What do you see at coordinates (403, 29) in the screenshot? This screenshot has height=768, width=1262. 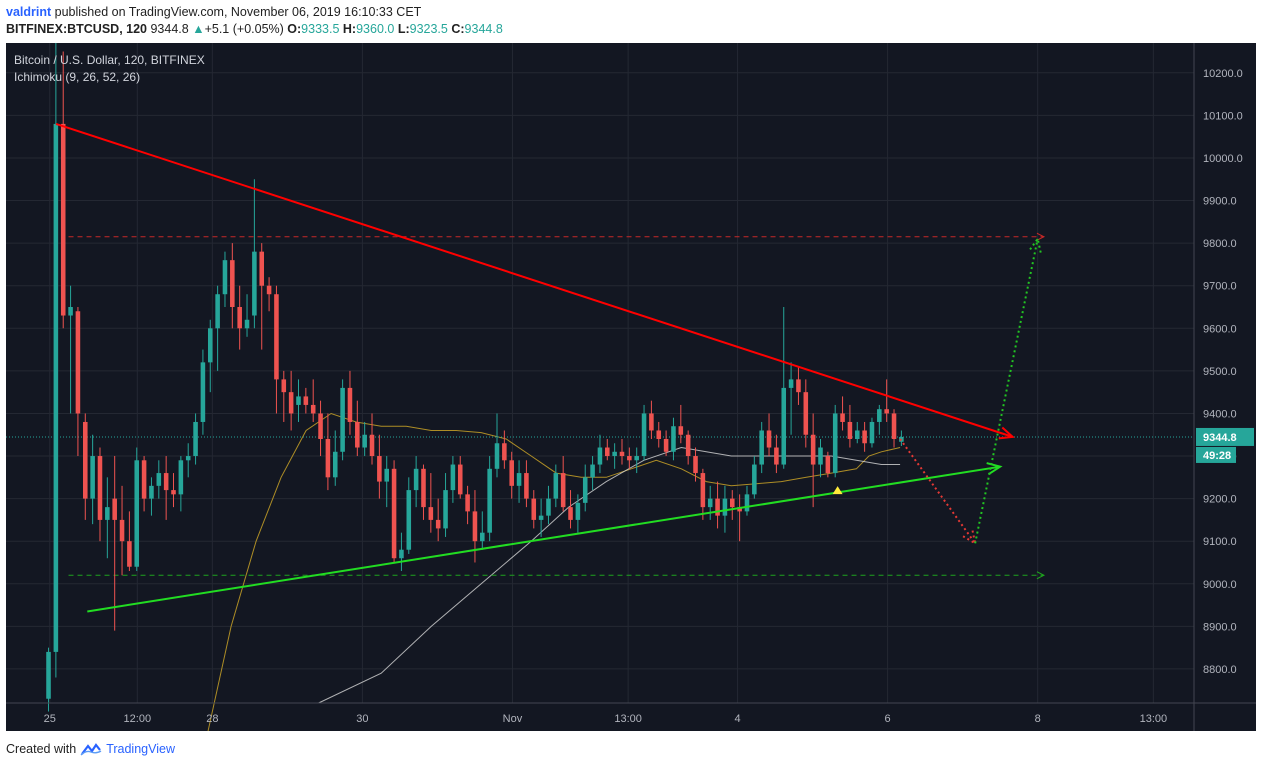 I see `low-label: L:` at bounding box center [403, 29].